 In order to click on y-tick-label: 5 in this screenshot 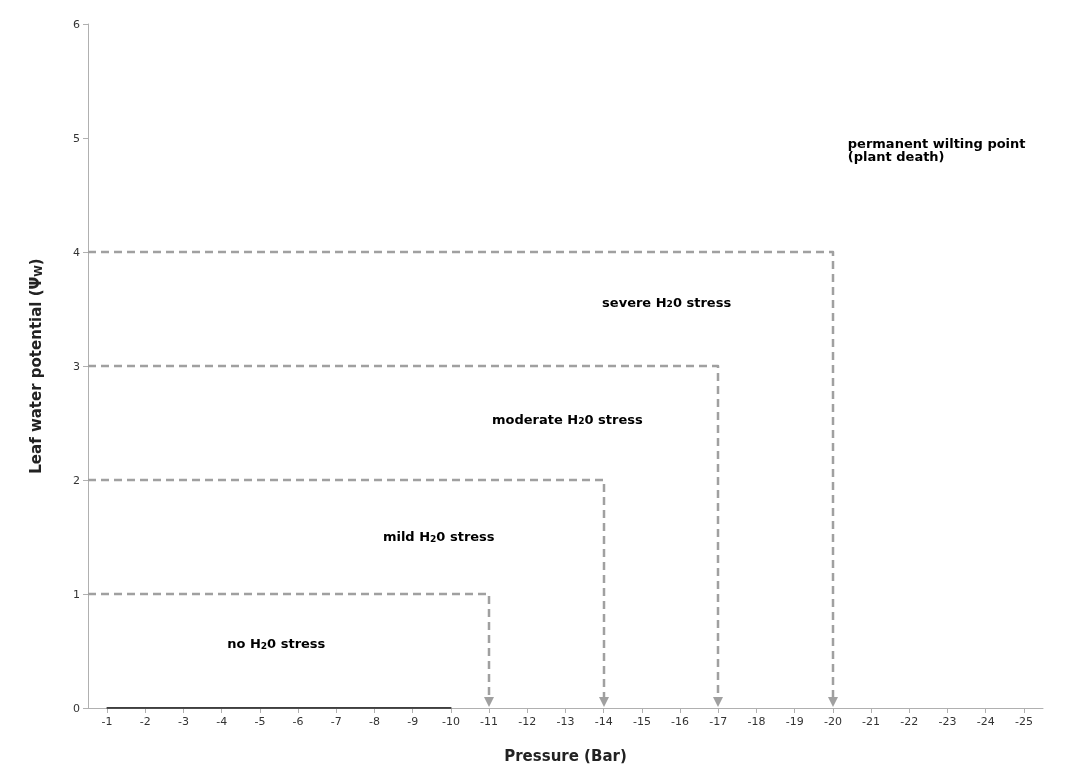, I will do `click(76, 138)`.